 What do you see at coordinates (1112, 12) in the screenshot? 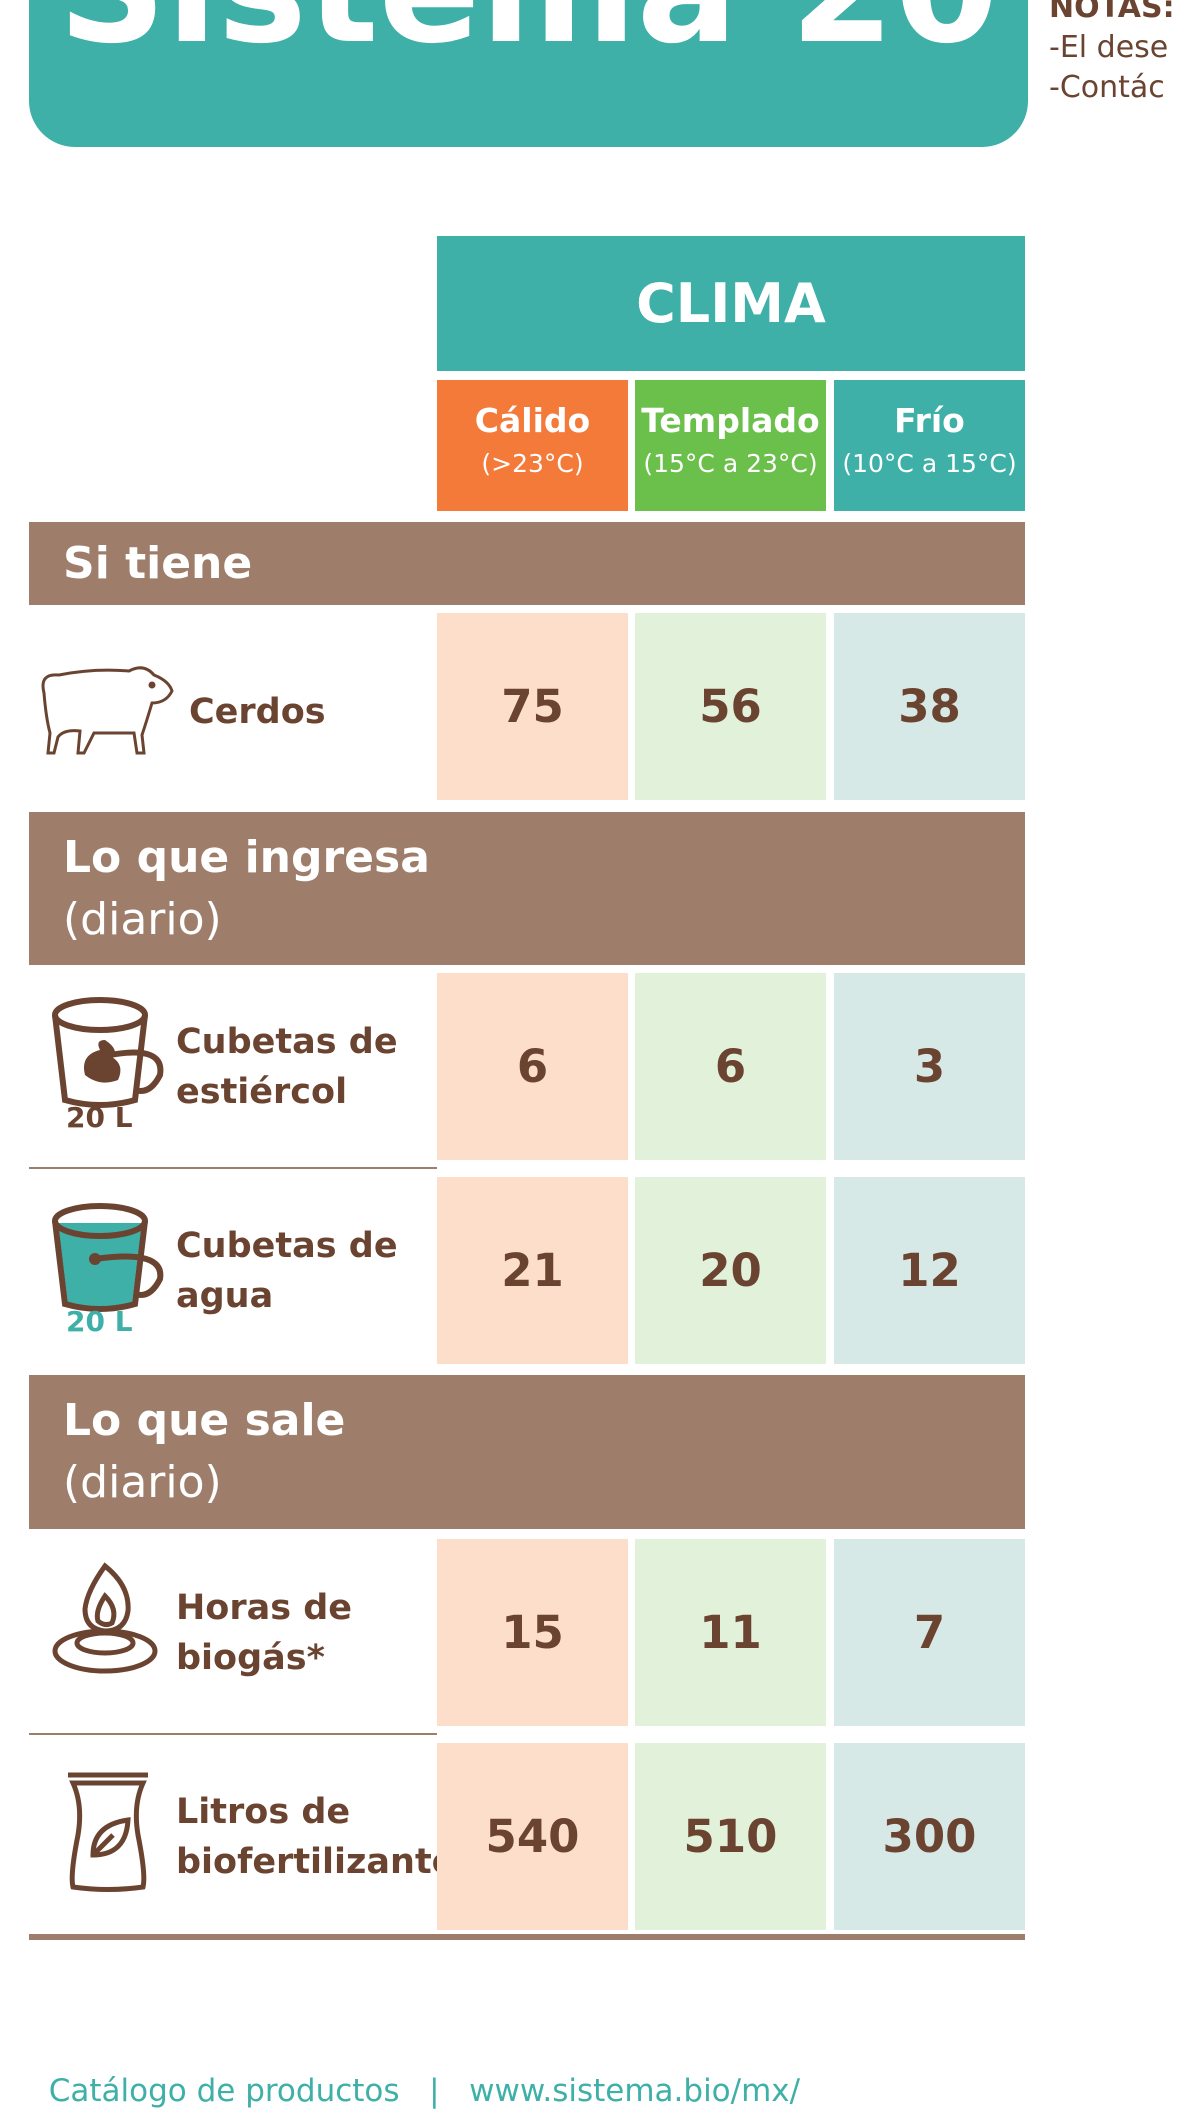
I see `notes-title: NOTAS:` at bounding box center [1112, 12].